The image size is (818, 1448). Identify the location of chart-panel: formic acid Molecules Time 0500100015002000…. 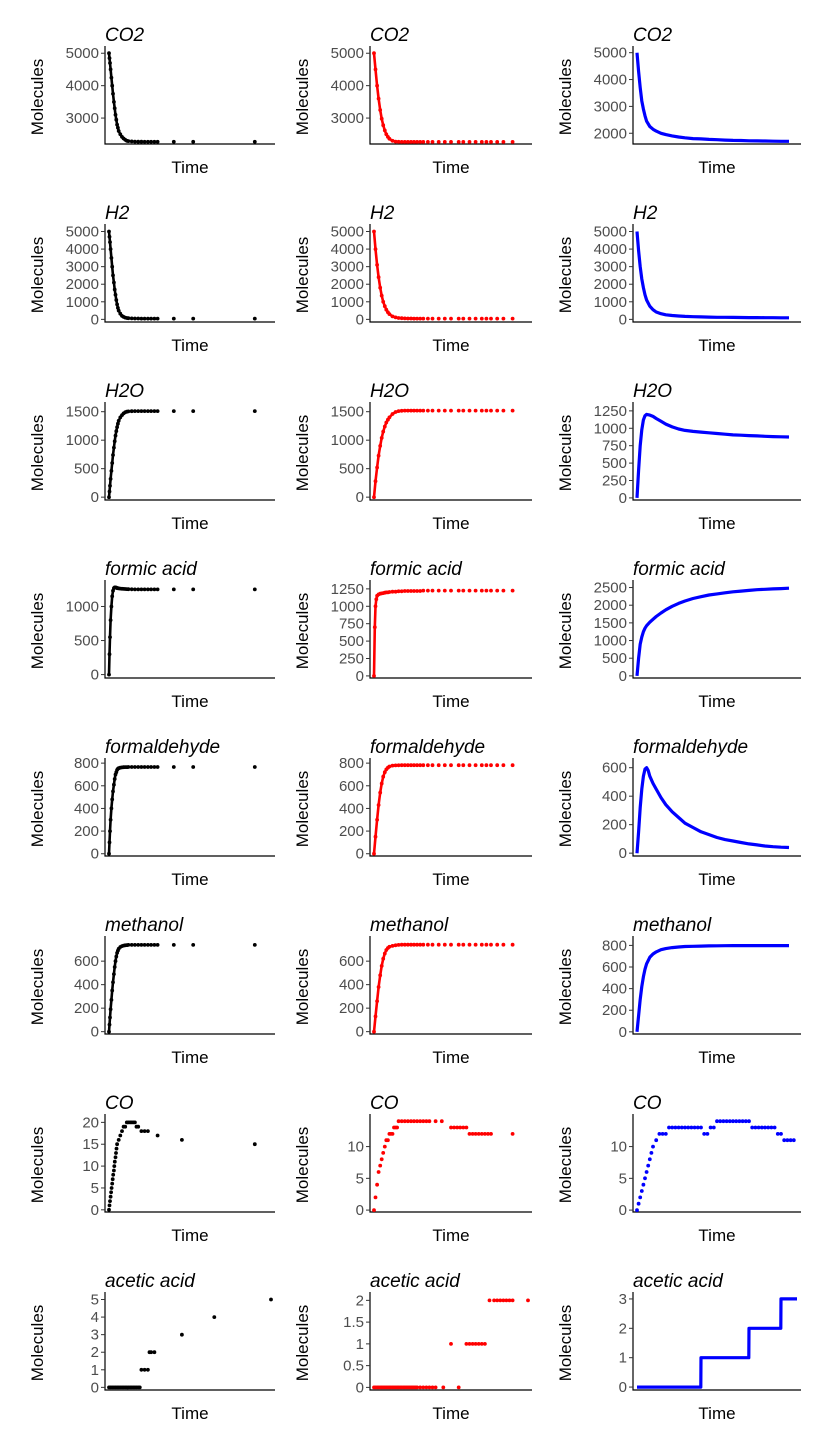
(678, 635).